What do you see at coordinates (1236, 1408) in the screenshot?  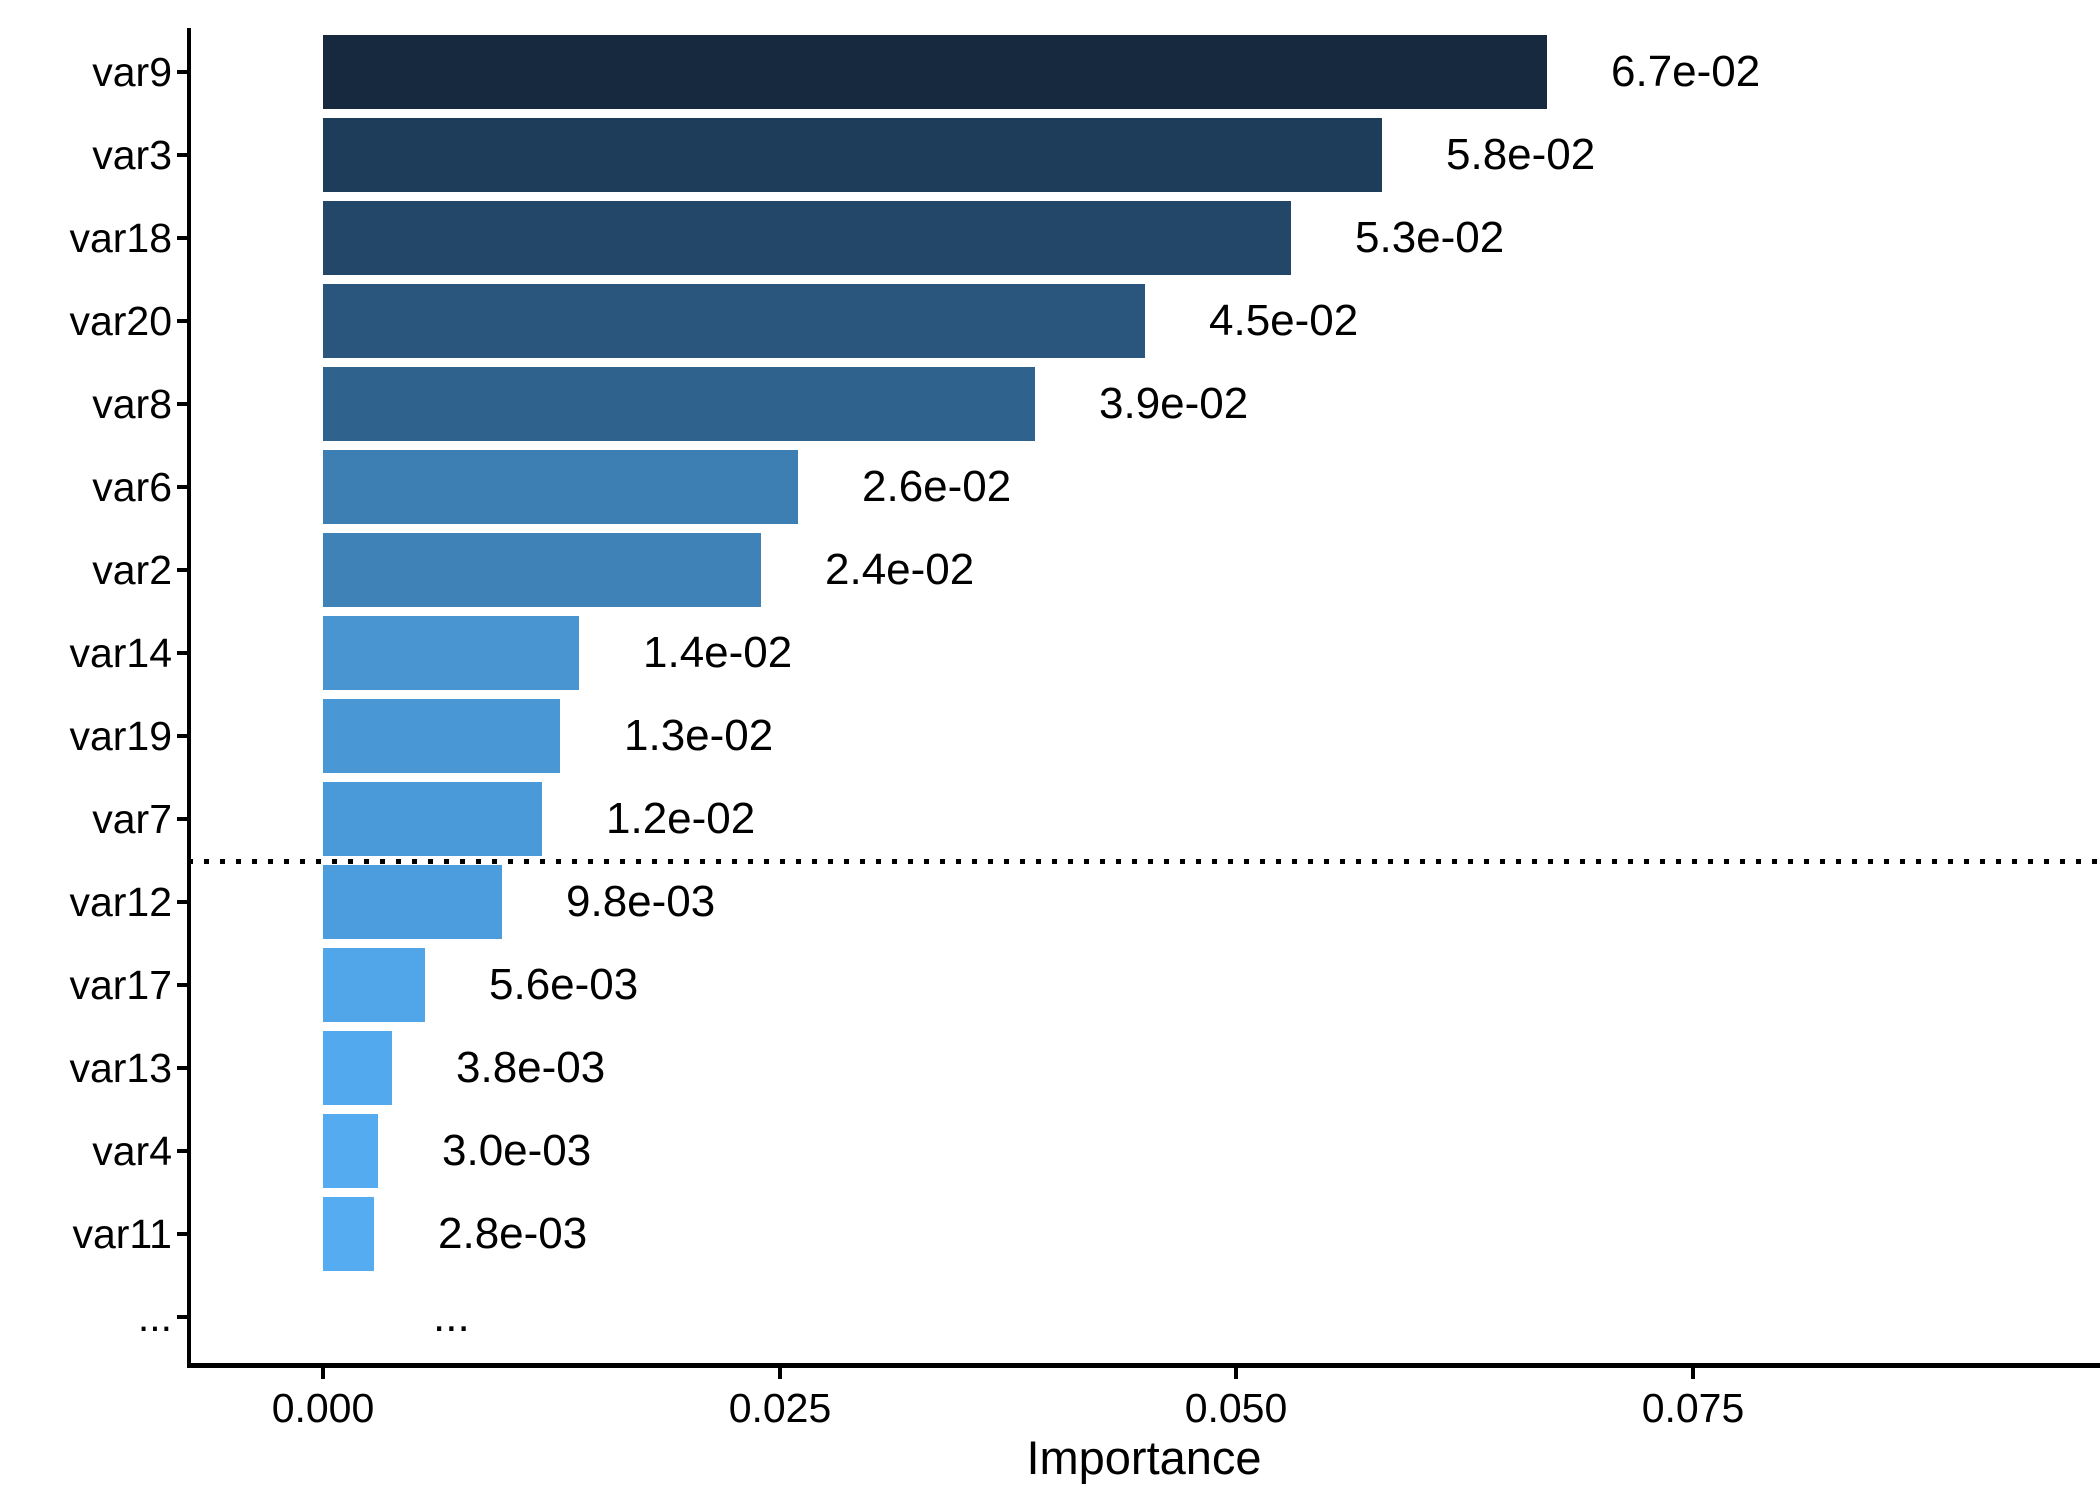 I see `x-axis-tick-label: 0.050` at bounding box center [1236, 1408].